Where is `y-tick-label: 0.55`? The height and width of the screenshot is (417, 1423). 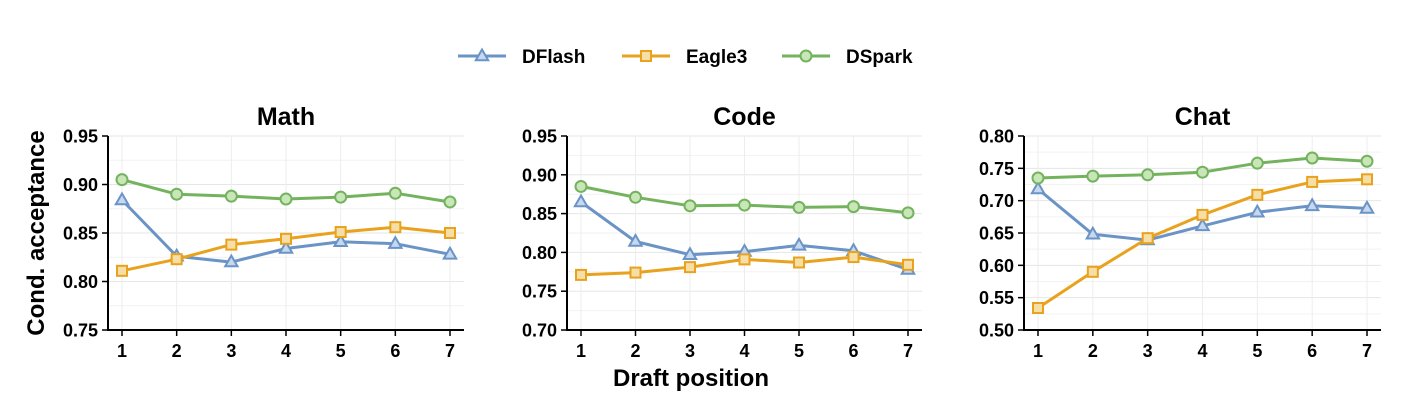
y-tick-label: 0.55 is located at coordinates (996, 298).